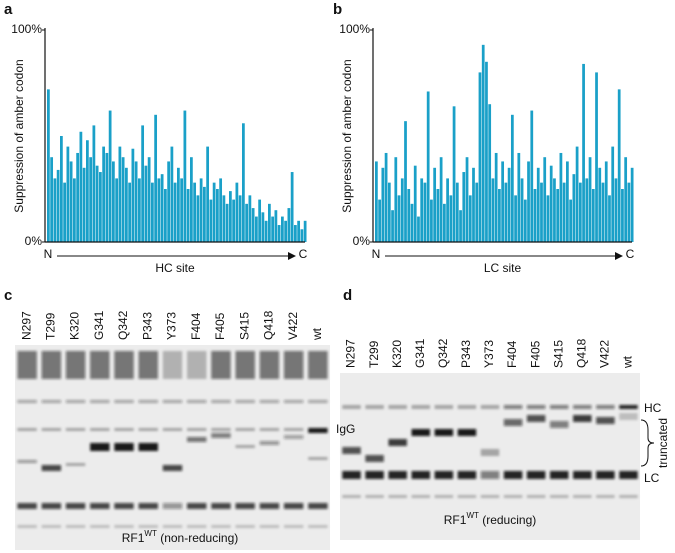 This screenshot has width=675, height=553. Describe the element at coordinates (347, 135) in the screenshot. I see `y-axis-label: Suppression of amber codon` at that location.